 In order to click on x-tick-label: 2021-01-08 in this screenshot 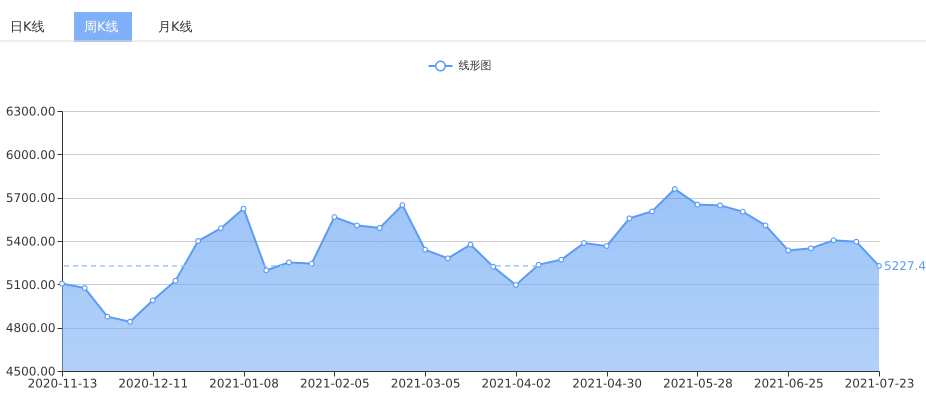, I will do `click(244, 383)`.